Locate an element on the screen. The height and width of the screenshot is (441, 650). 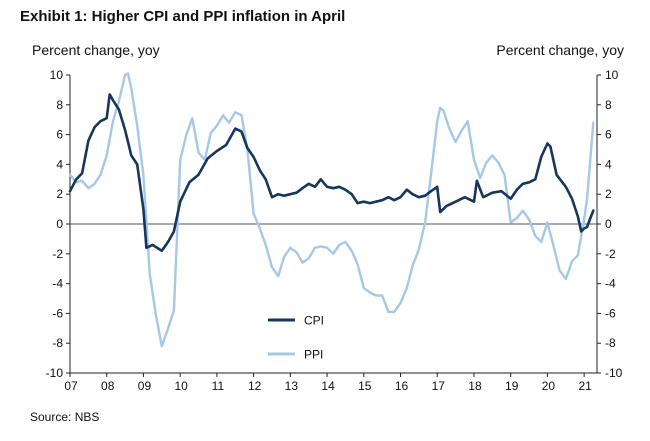
y-tick-label-right: -2 is located at coordinates (610, 254).